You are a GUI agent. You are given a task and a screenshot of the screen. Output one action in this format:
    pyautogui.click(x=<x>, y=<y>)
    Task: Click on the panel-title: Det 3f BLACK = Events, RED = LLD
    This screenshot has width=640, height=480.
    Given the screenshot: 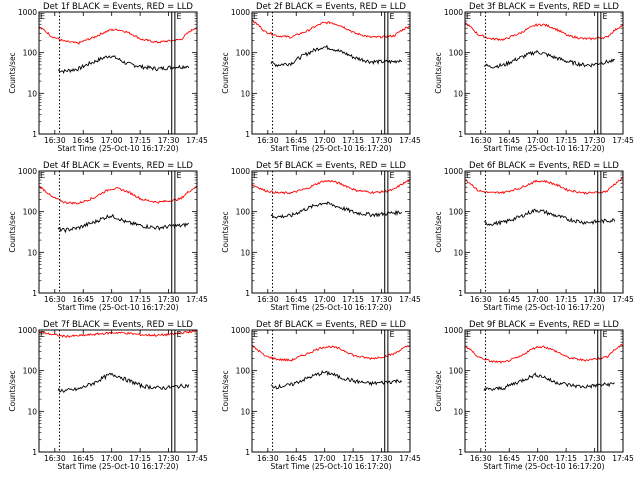 What is the action you would take?
    pyautogui.click(x=544, y=7)
    